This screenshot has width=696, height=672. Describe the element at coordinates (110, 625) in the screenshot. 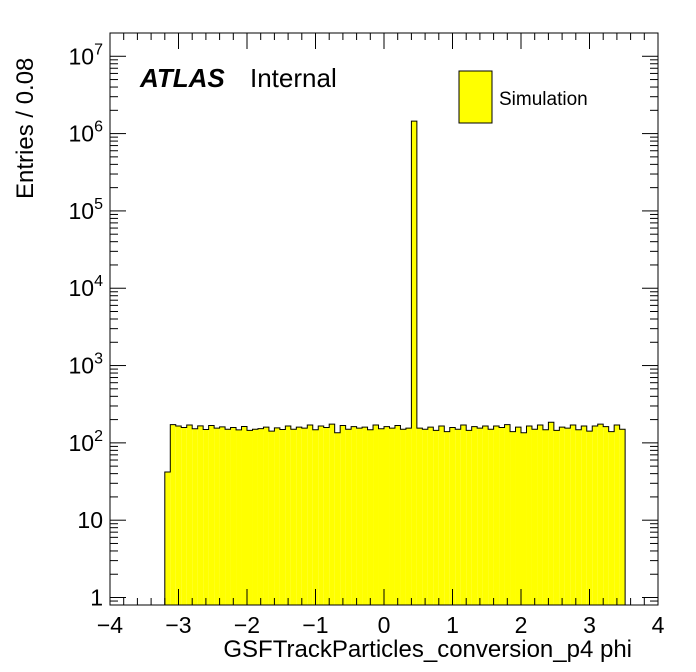

I see `x-tick-label: −4` at that location.